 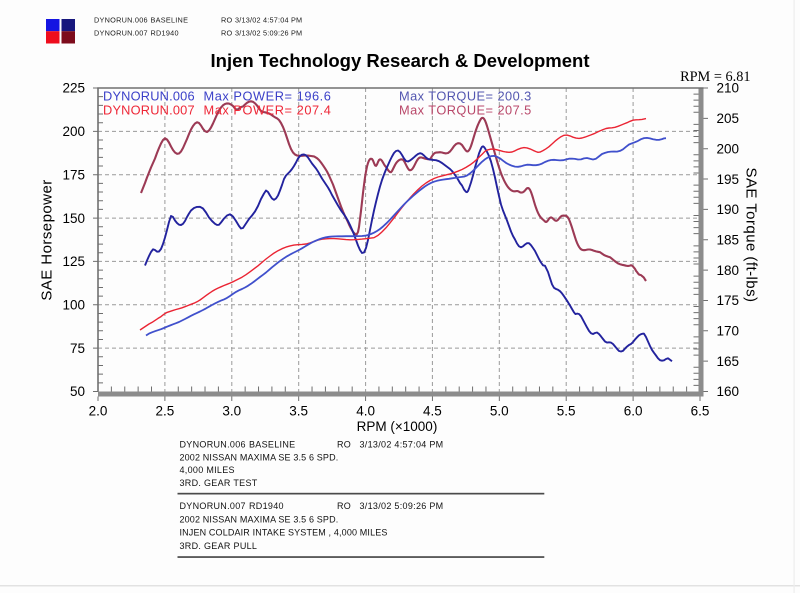 I want to click on svg-text: 190, so click(x=728, y=209).